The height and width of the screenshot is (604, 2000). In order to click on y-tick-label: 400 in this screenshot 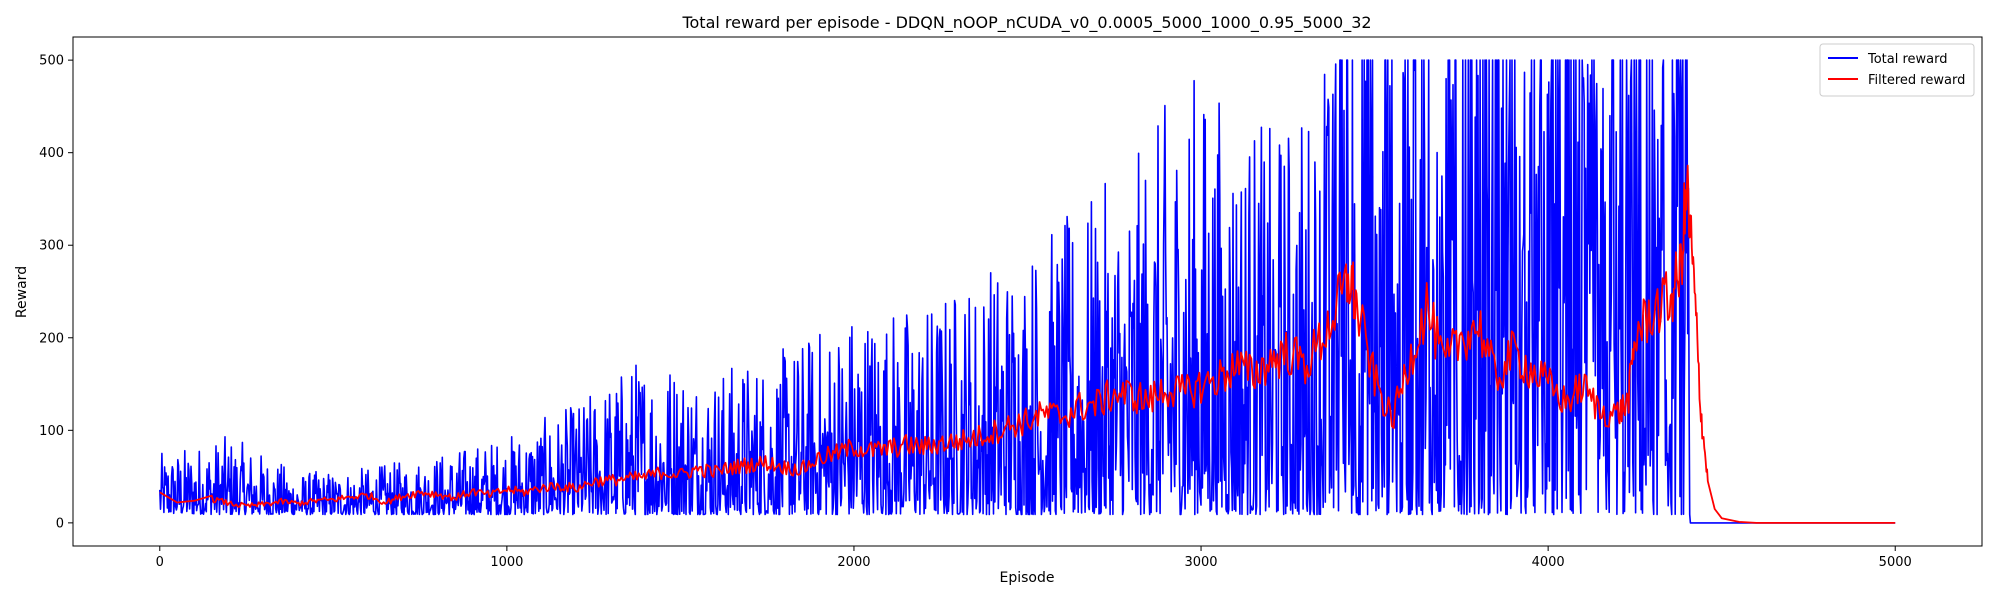, I will do `click(51, 153)`.